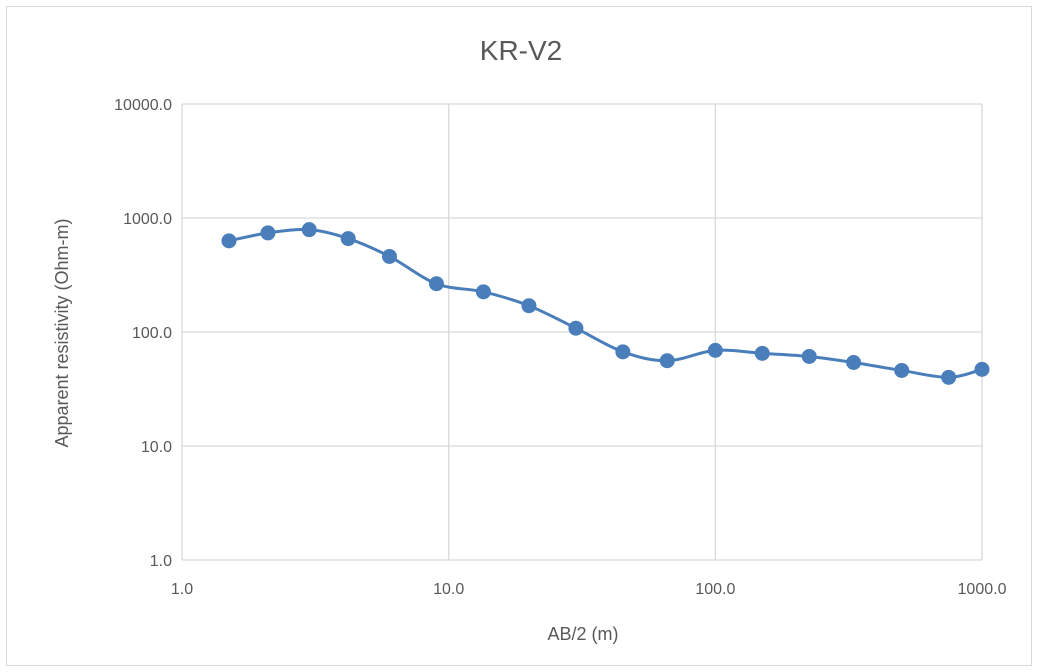 The height and width of the screenshot is (672, 1042). What do you see at coordinates (582, 634) in the screenshot?
I see `x-axis-title: AB/2 (m)` at bounding box center [582, 634].